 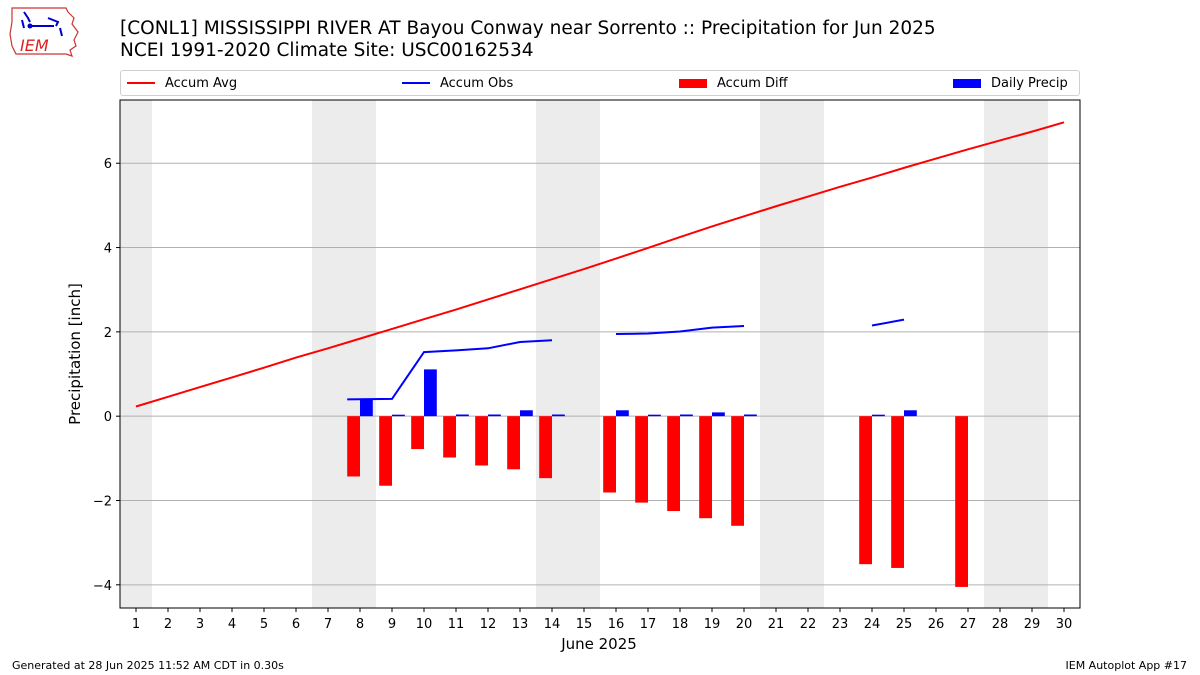 What do you see at coordinates (1126, 665) in the screenshot?
I see `app-label: IEM Autoplot App #17` at bounding box center [1126, 665].